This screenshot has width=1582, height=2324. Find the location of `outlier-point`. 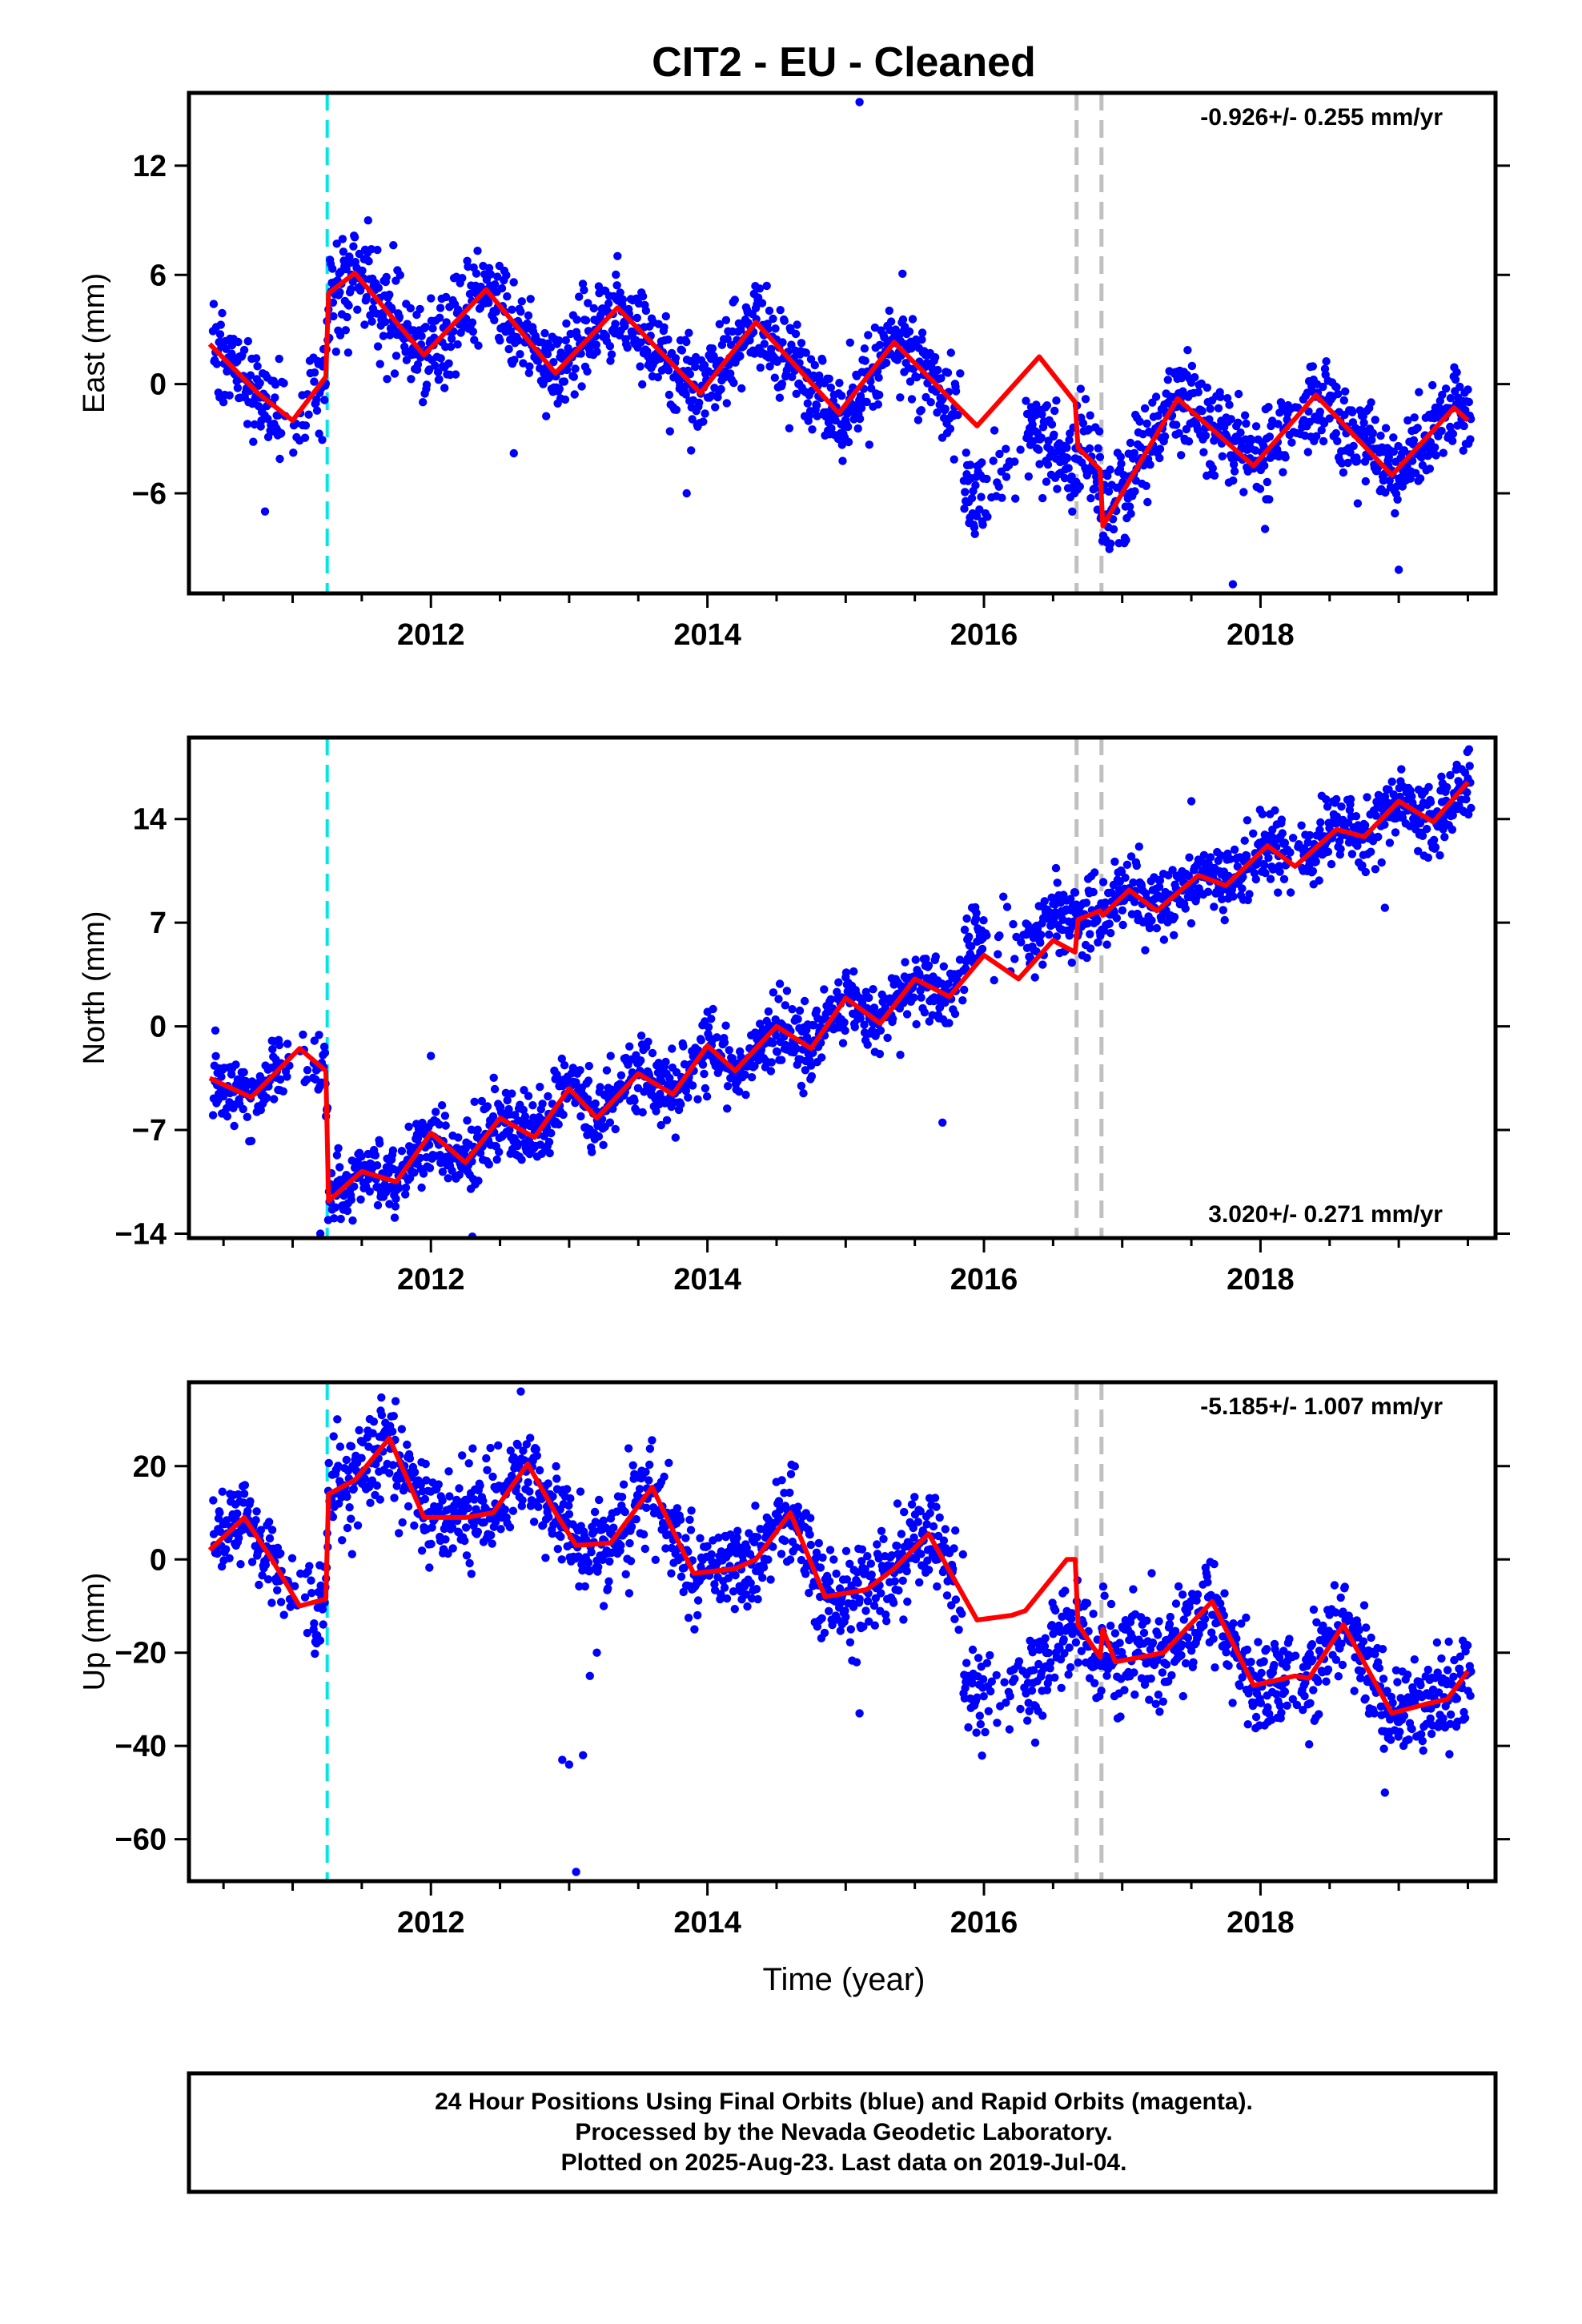

outlier-point is located at coordinates (390, 1204).